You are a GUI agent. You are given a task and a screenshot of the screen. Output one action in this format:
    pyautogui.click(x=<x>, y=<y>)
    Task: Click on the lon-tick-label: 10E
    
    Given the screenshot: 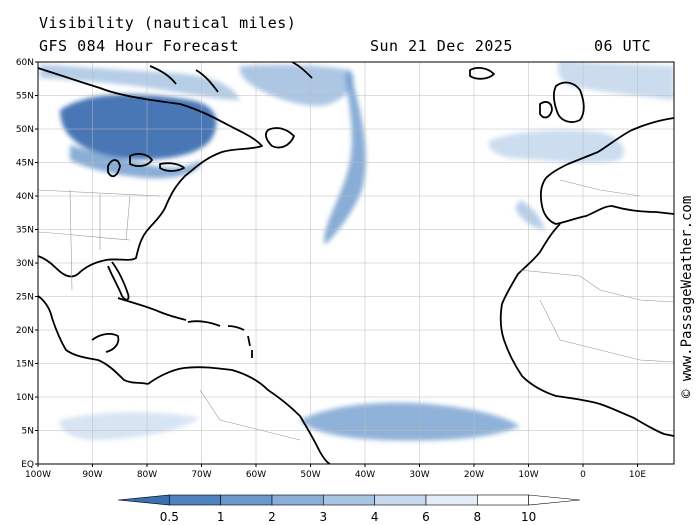 What is the action you would take?
    pyautogui.click(x=637, y=475)
    